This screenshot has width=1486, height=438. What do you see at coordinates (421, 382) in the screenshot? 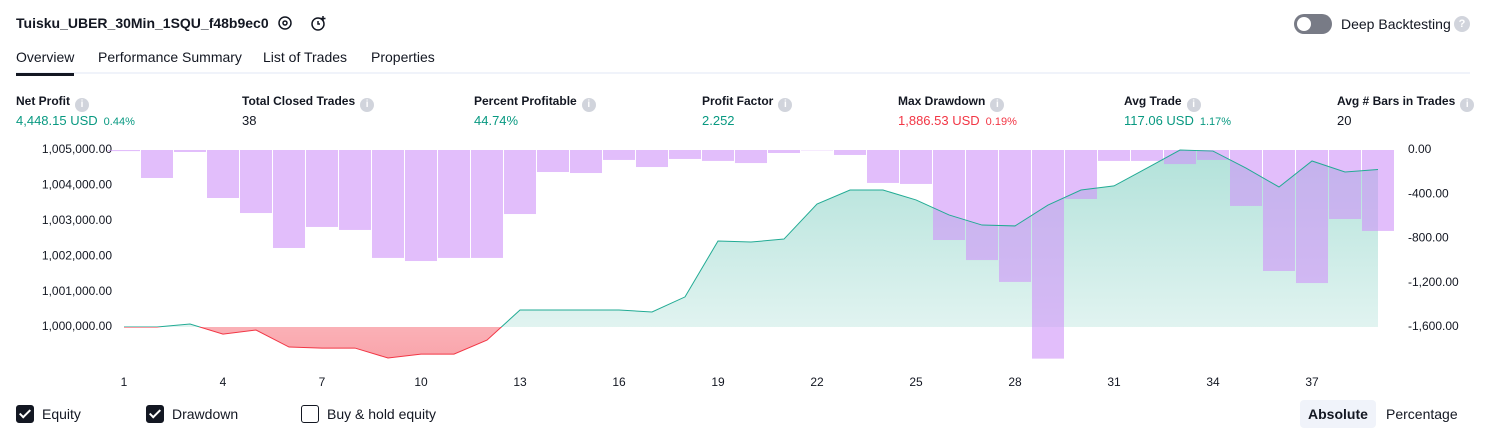
I see `x-tick-label: 10` at bounding box center [421, 382].